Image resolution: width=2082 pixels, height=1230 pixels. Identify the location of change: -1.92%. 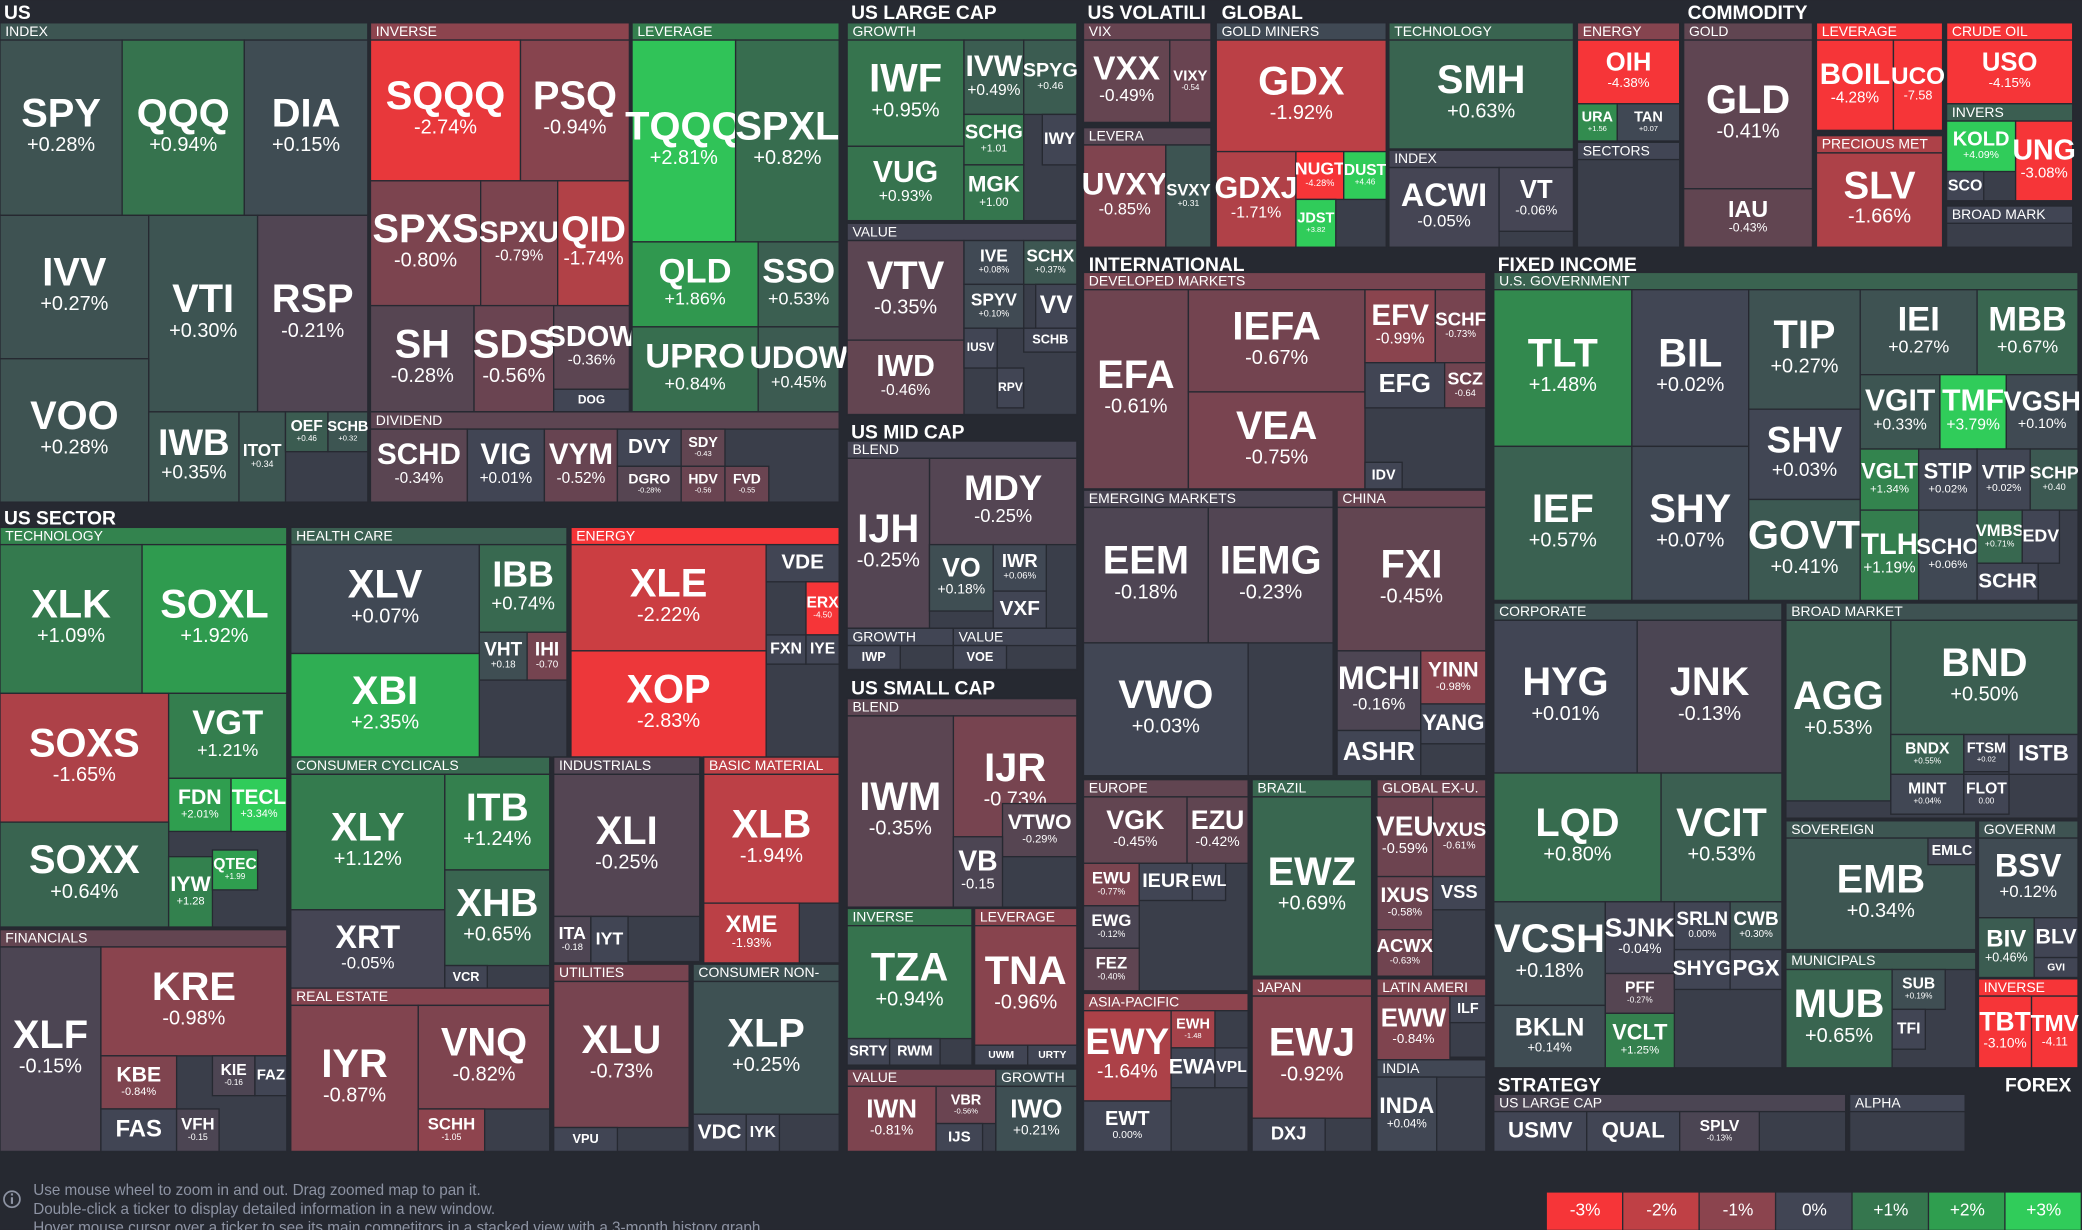
(1301, 113).